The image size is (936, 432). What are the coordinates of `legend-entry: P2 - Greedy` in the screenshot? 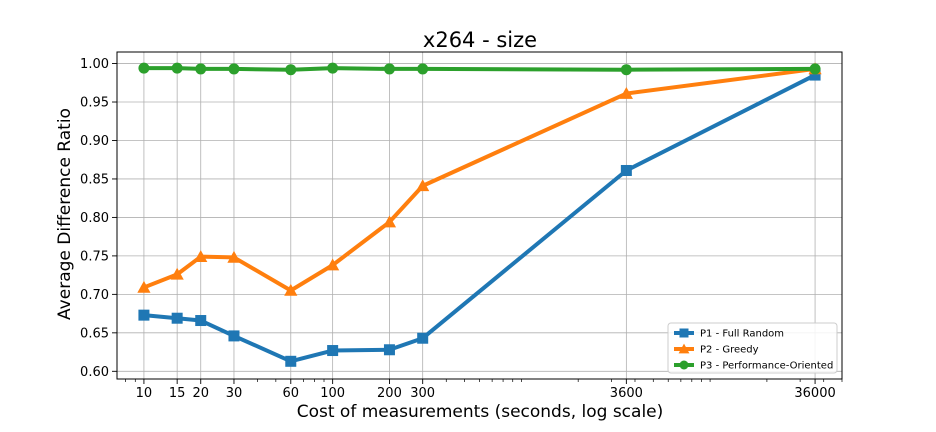 It's located at (716, 349).